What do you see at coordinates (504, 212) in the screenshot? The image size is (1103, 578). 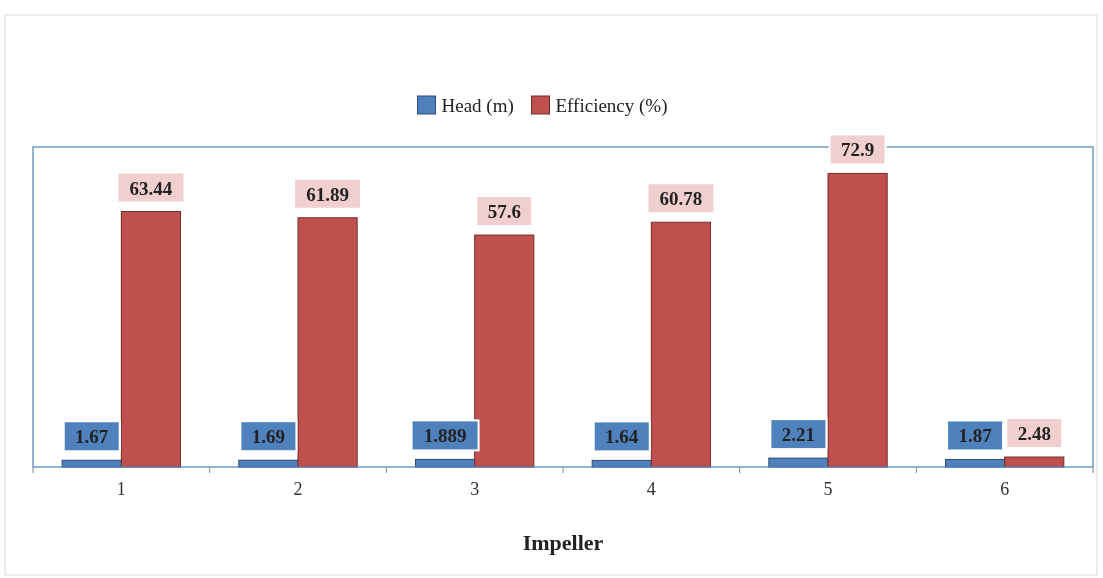 I see `data-label: 57.6` at bounding box center [504, 212].